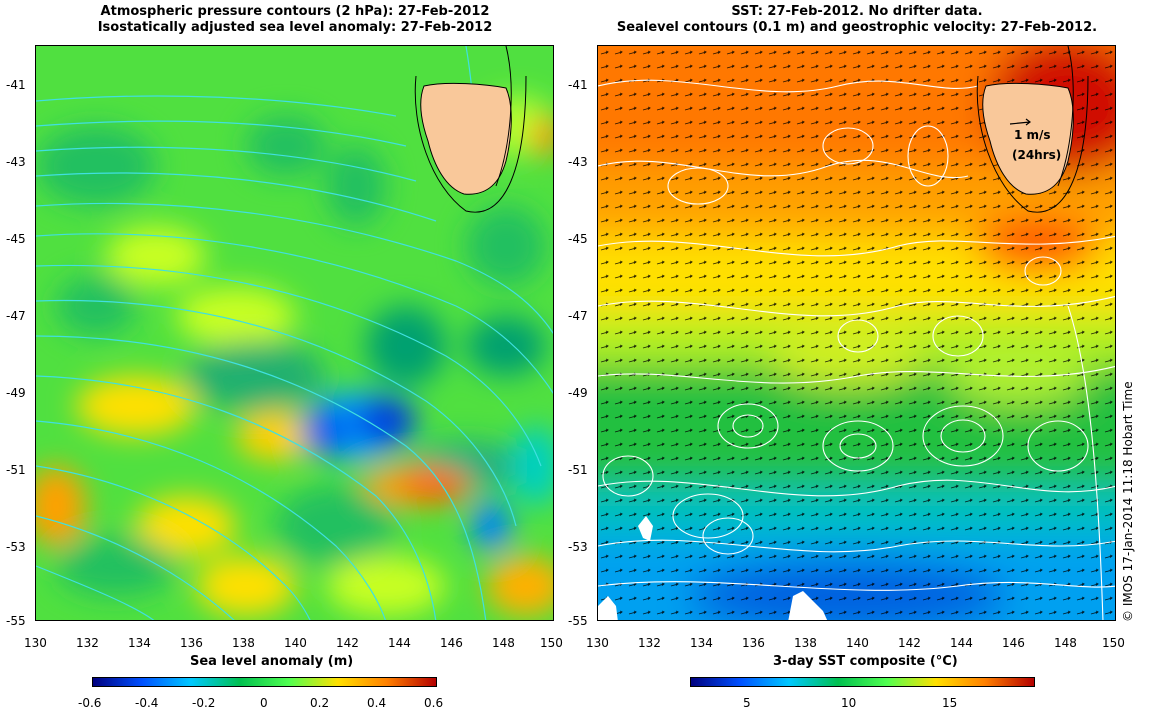  I want to click on right-cbar-tick-2: 10, so click(849, 703).